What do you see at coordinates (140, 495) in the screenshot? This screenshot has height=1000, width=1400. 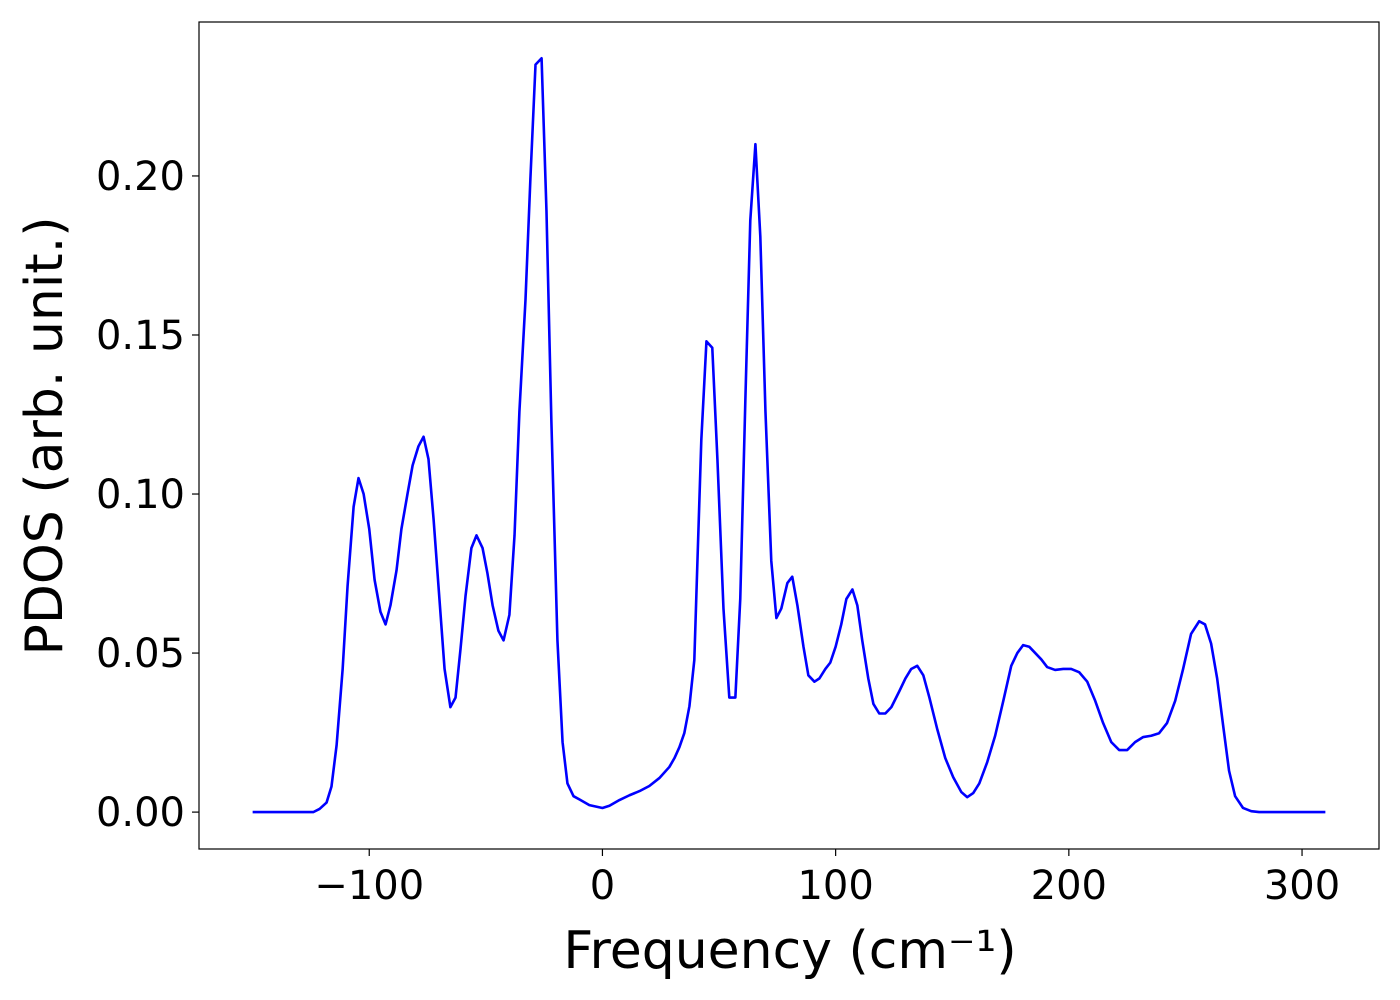 I see `y-tick-label: 0.10` at bounding box center [140, 495].